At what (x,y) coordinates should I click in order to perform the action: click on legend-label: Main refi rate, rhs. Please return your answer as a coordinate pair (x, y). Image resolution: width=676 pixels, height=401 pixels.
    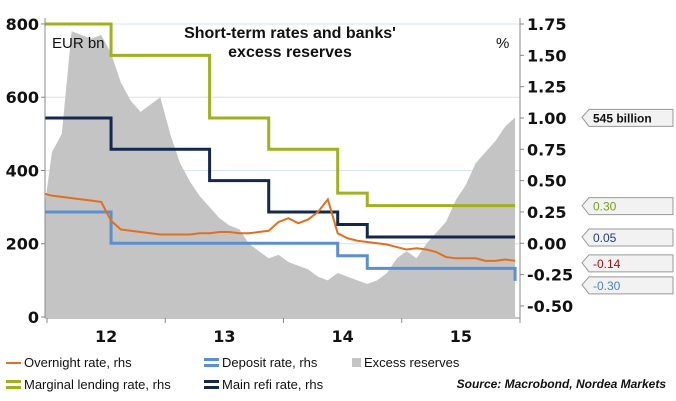
    Looking at the image, I should click on (273, 384).